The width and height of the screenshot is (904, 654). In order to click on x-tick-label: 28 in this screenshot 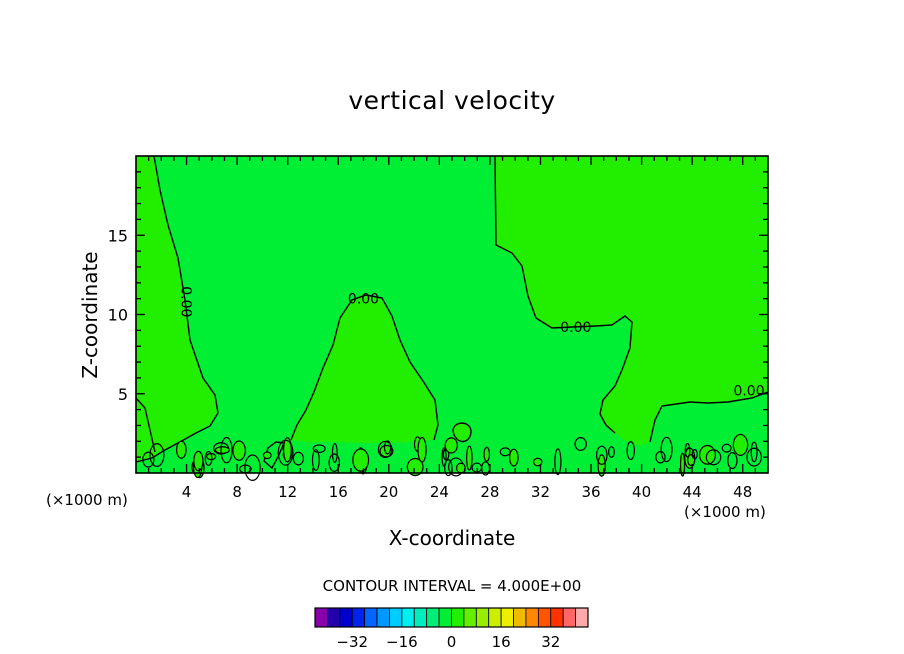, I will do `click(489, 492)`.